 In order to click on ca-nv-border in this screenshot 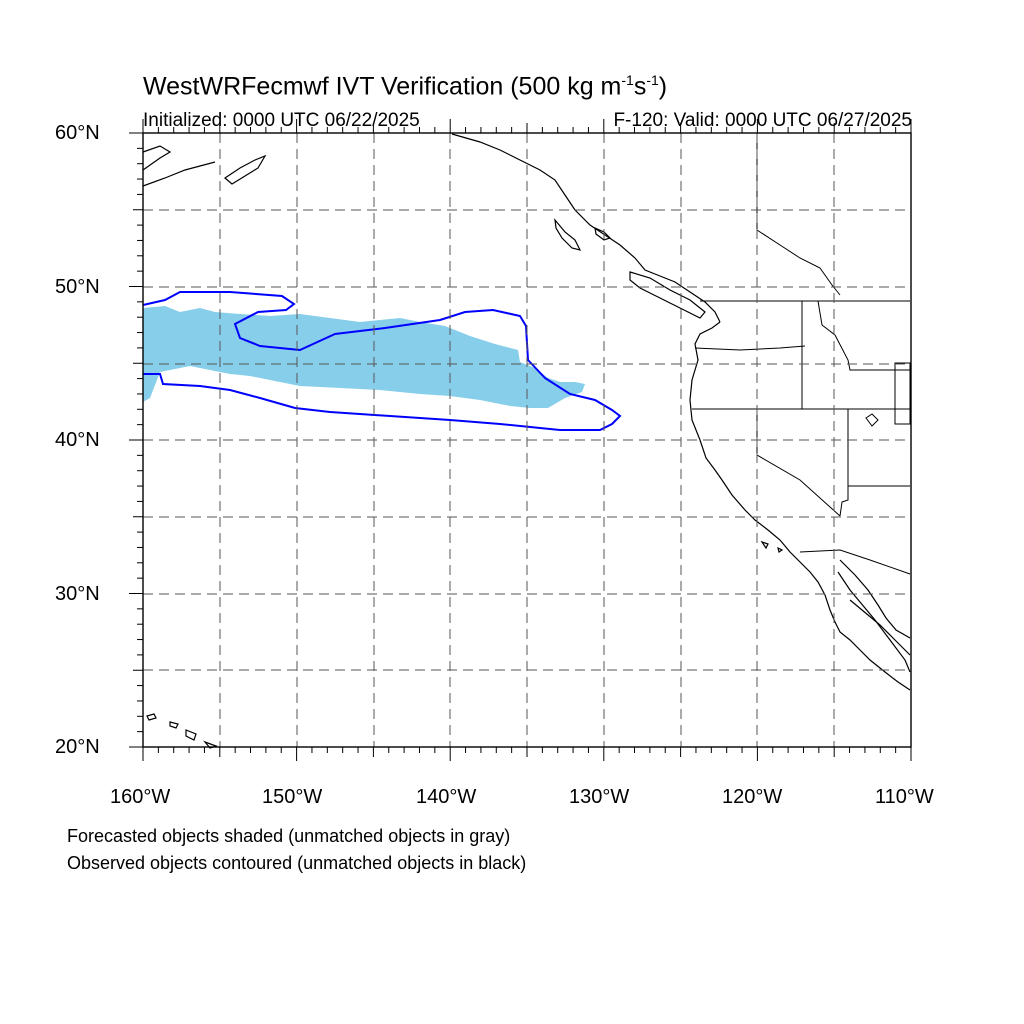, I will do `click(798, 463)`.